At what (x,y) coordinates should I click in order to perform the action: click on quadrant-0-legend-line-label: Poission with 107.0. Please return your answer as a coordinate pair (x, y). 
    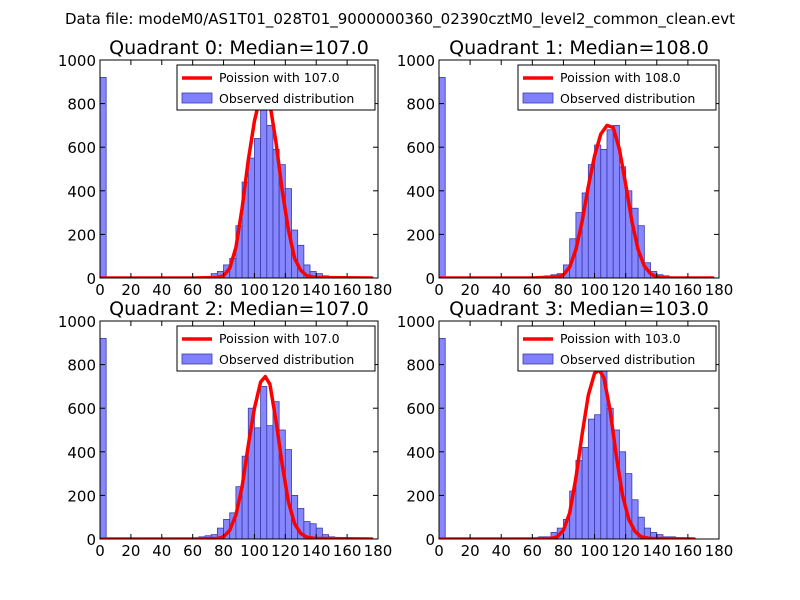
    Looking at the image, I should click on (279, 77).